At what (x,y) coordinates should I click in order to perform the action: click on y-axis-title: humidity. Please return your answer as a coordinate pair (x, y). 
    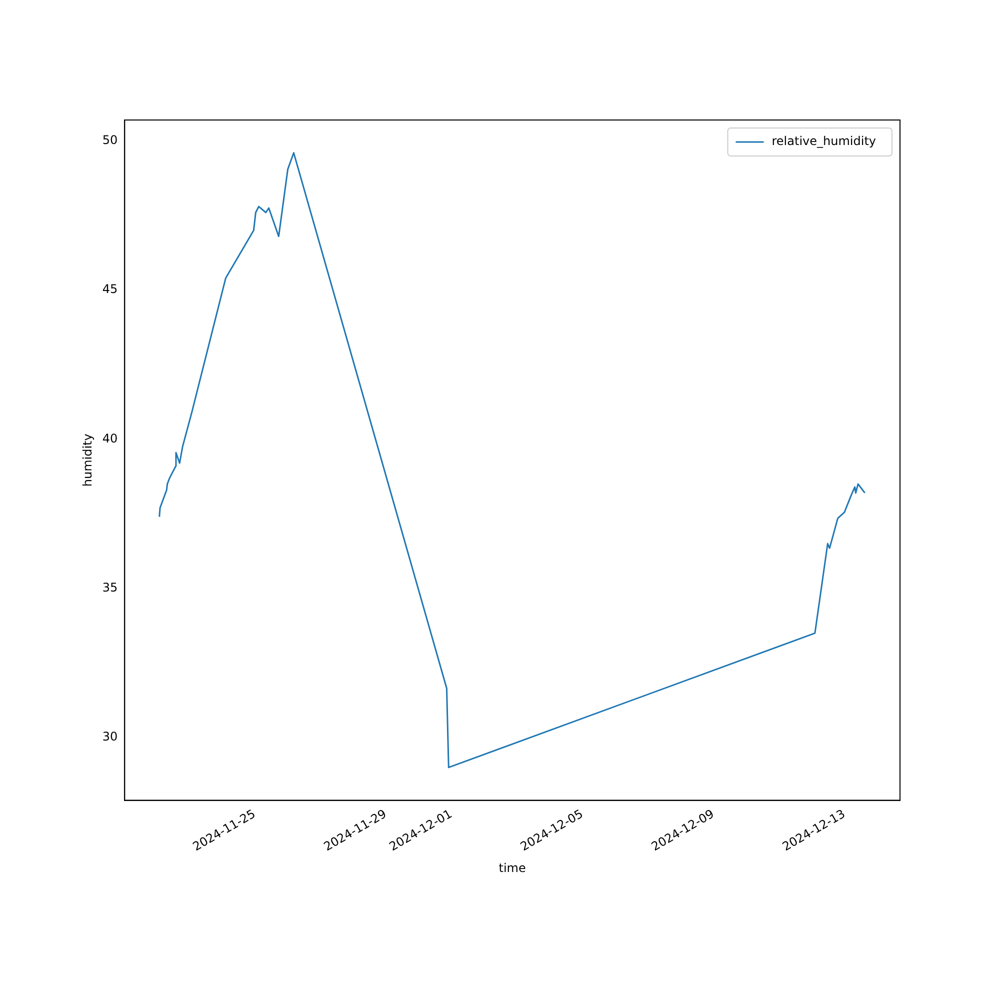
    Looking at the image, I should click on (87, 460).